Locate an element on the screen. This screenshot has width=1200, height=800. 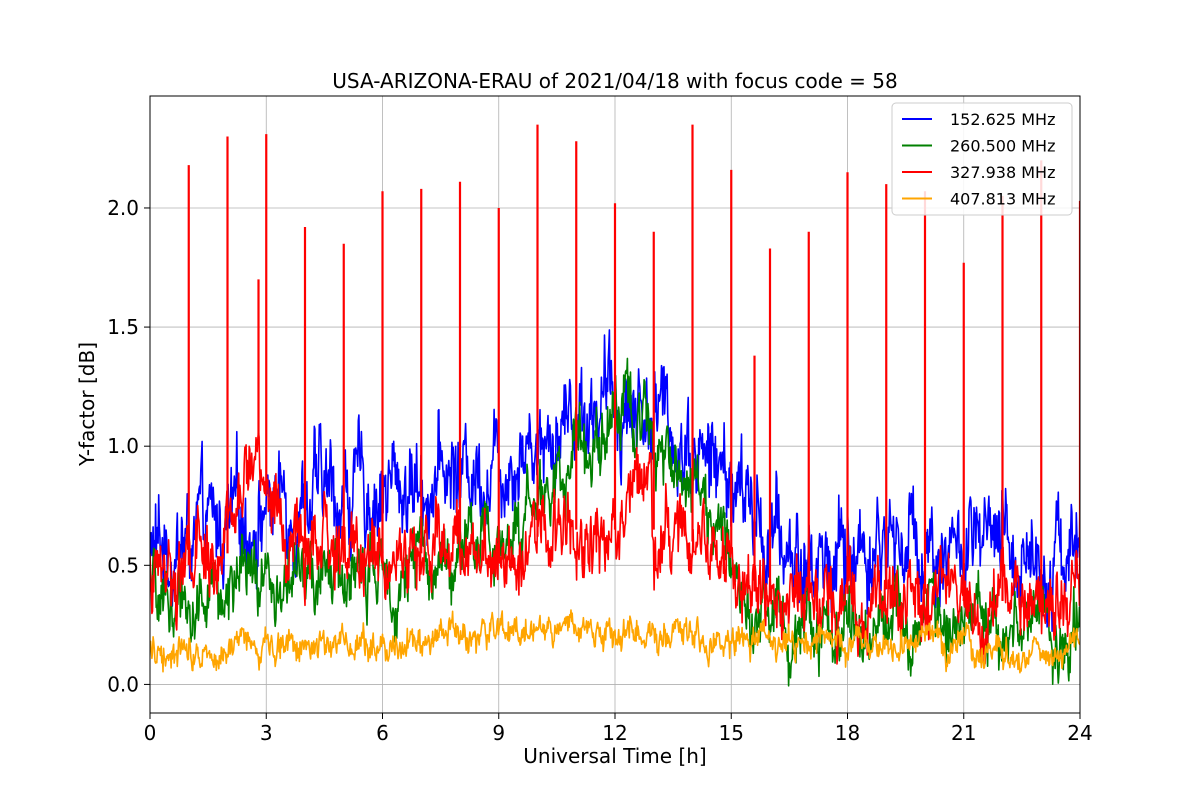
x-tick-label: 0 is located at coordinates (150, 733).